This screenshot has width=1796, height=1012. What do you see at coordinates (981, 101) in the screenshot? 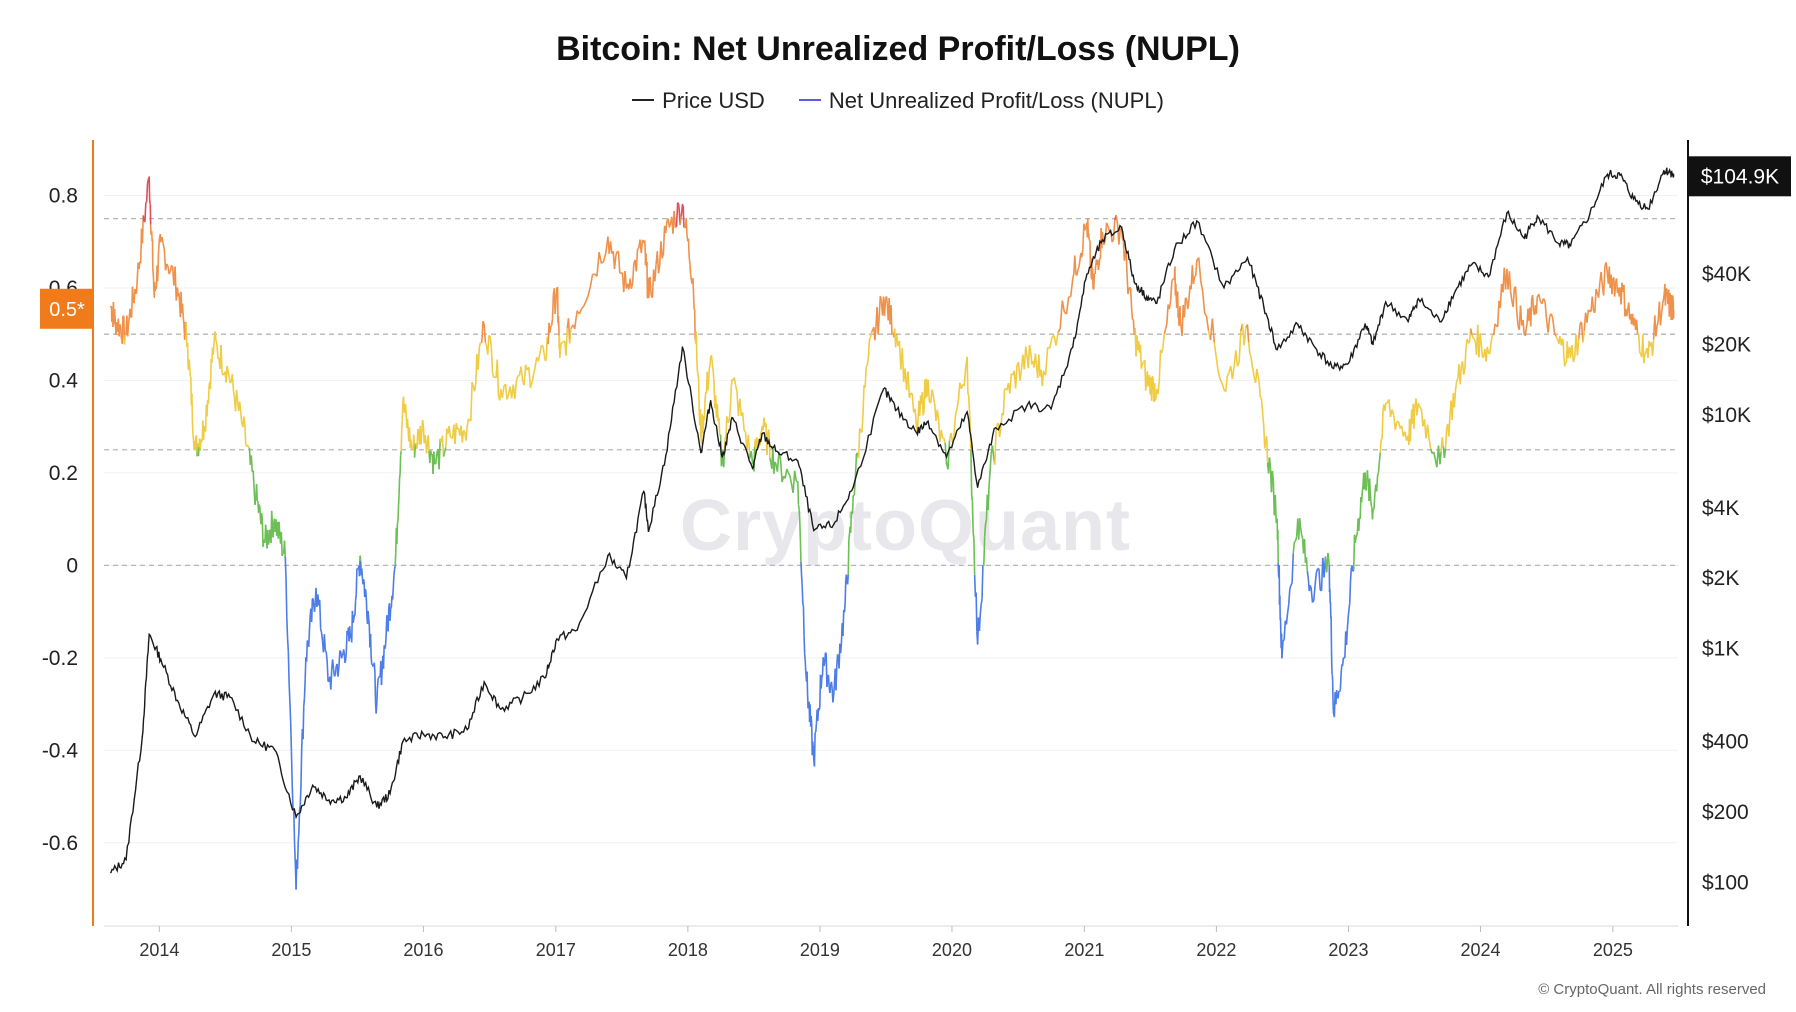
I see `legend-item-nupl: Net Unrealized Profit/Loss (NUPL)` at bounding box center [981, 101].